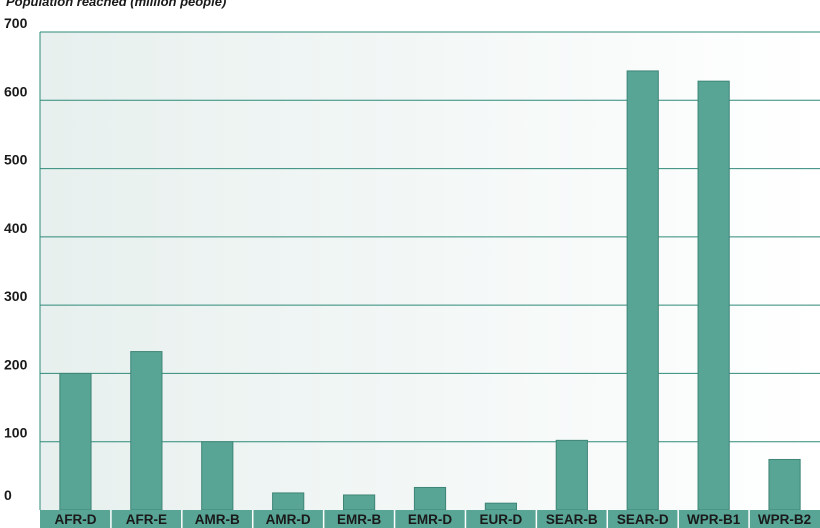  I want to click on y-tick-label-200: 200, so click(16, 364).